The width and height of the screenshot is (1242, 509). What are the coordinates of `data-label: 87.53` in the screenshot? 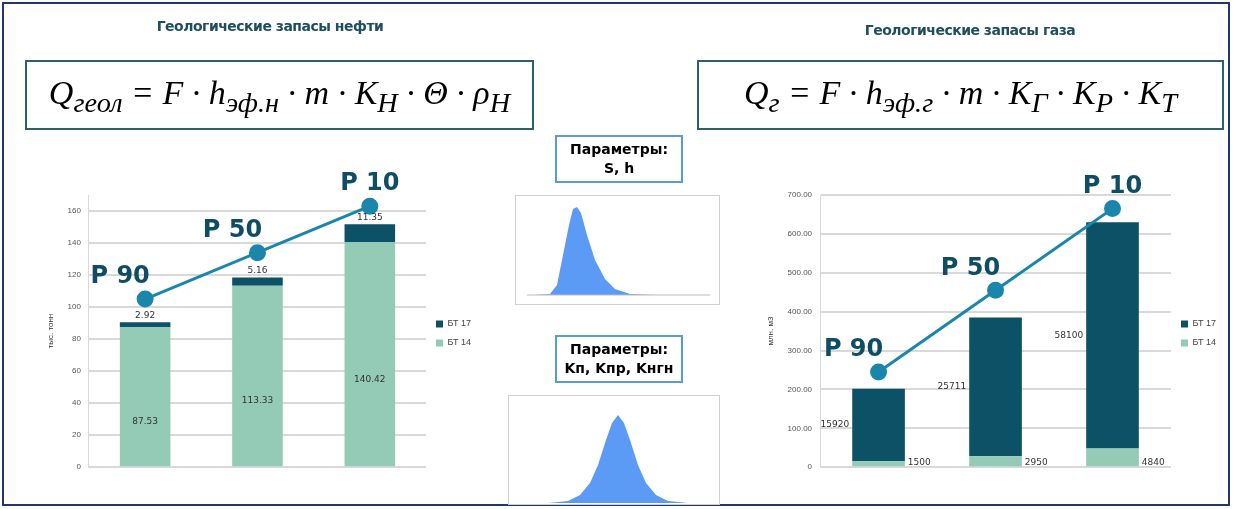 It's located at (145, 420).